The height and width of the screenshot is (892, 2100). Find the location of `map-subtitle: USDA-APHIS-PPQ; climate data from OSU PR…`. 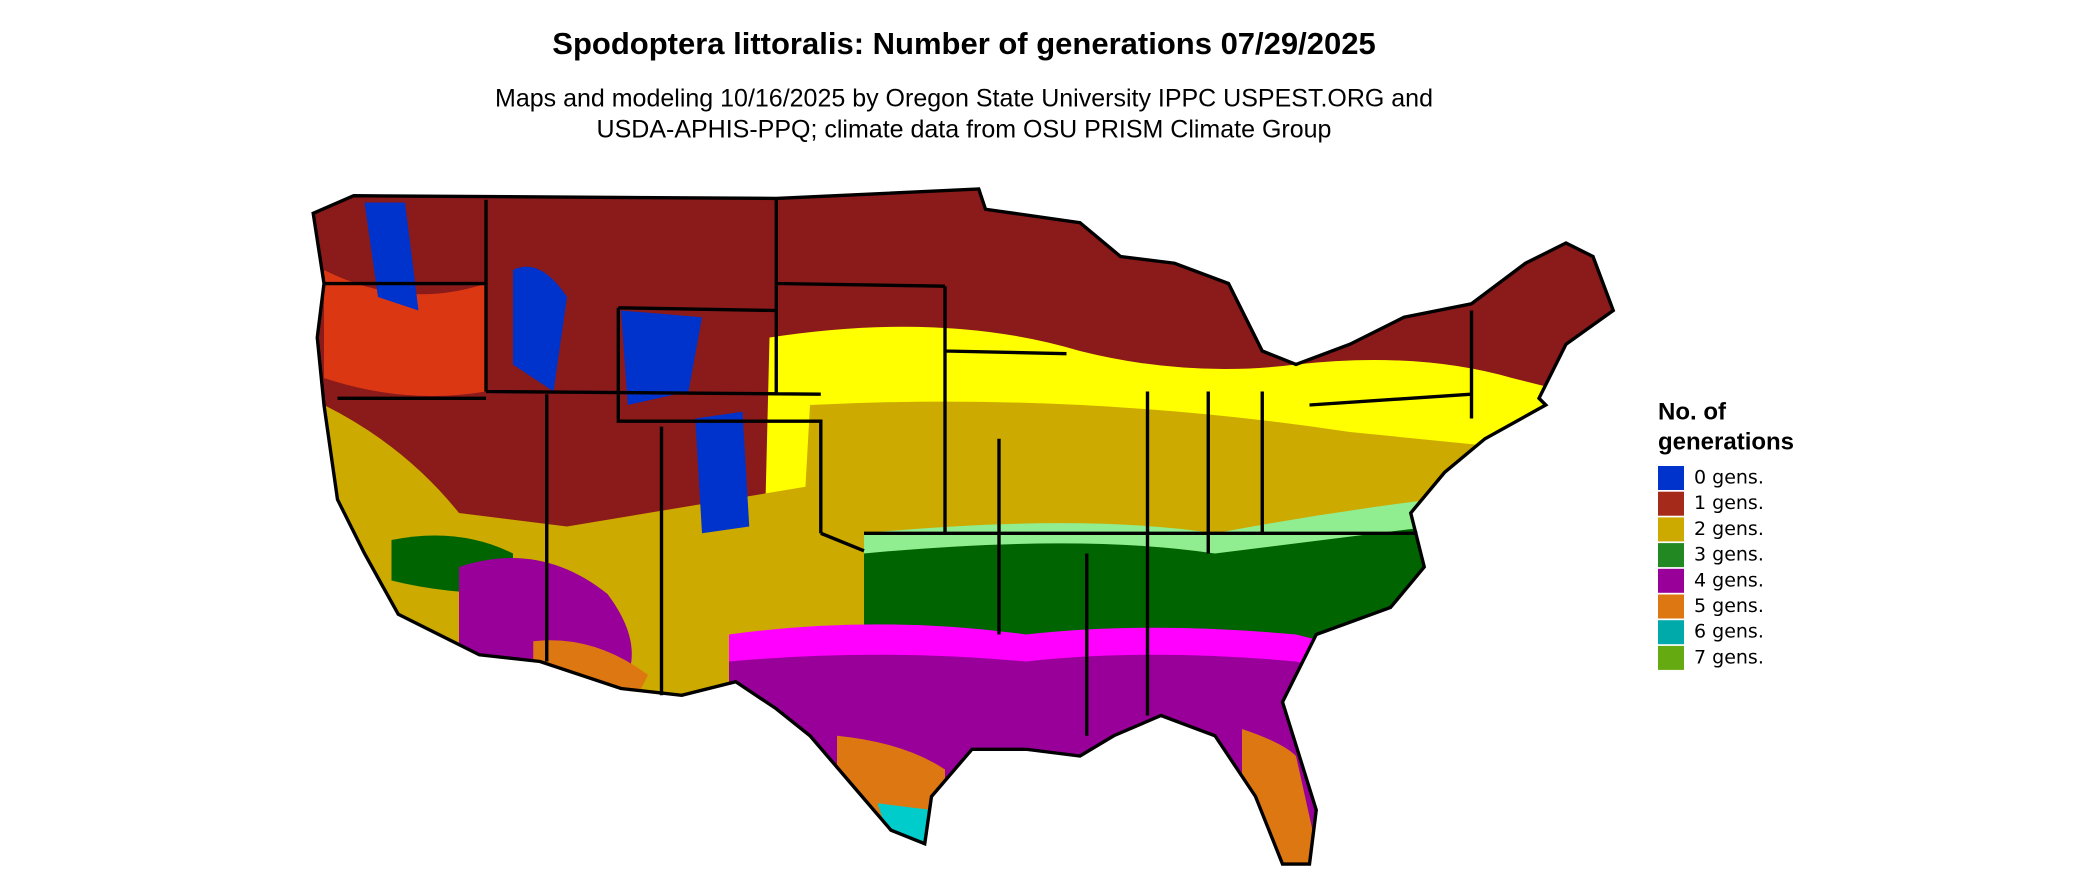

map-subtitle: USDA-APHIS-PPQ; climate data from OSU PR… is located at coordinates (964, 130).